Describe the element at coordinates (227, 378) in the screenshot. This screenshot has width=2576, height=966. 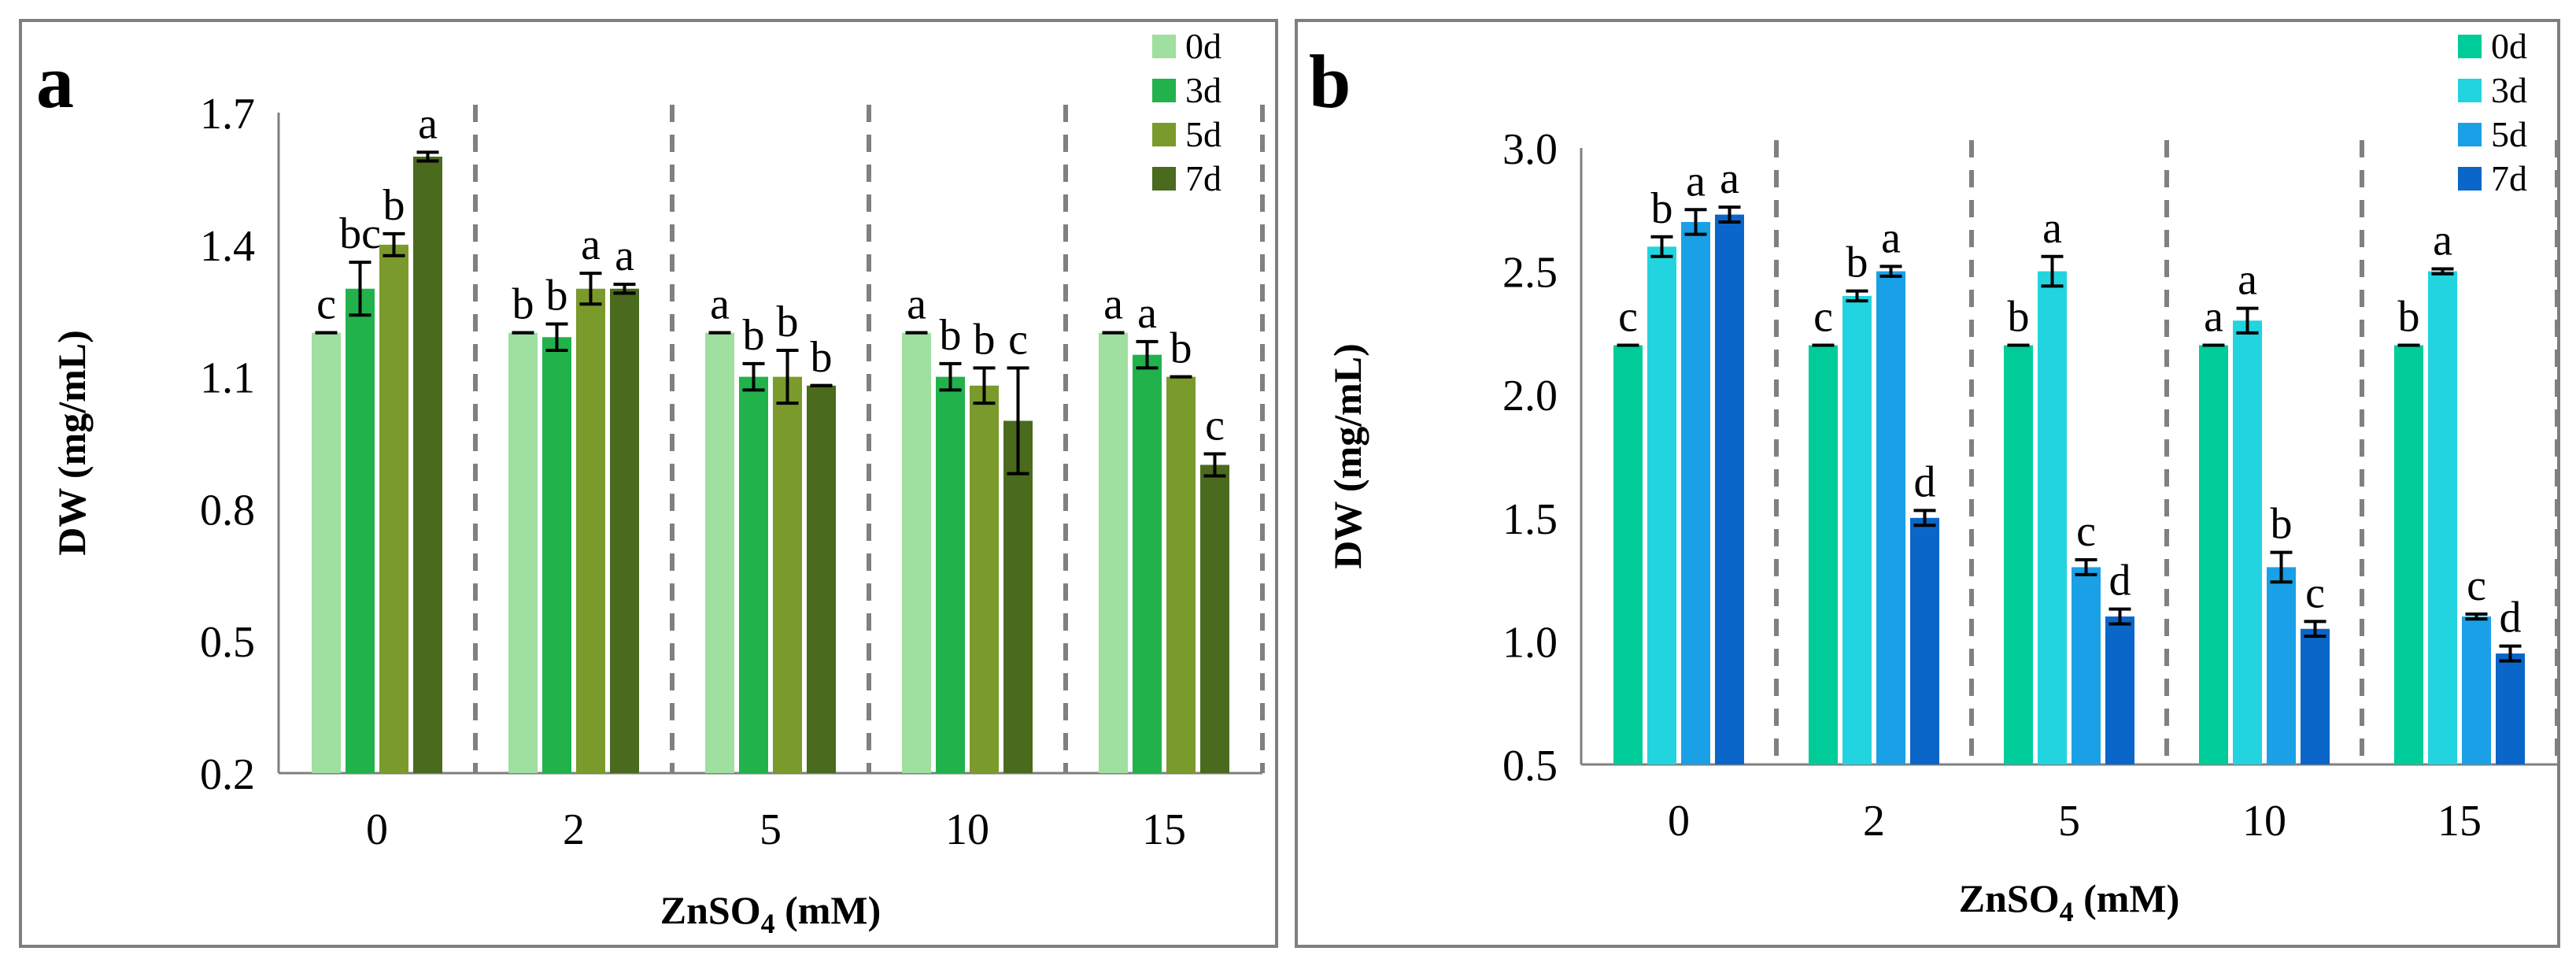
I see `y-tick-label: 1.1` at that location.